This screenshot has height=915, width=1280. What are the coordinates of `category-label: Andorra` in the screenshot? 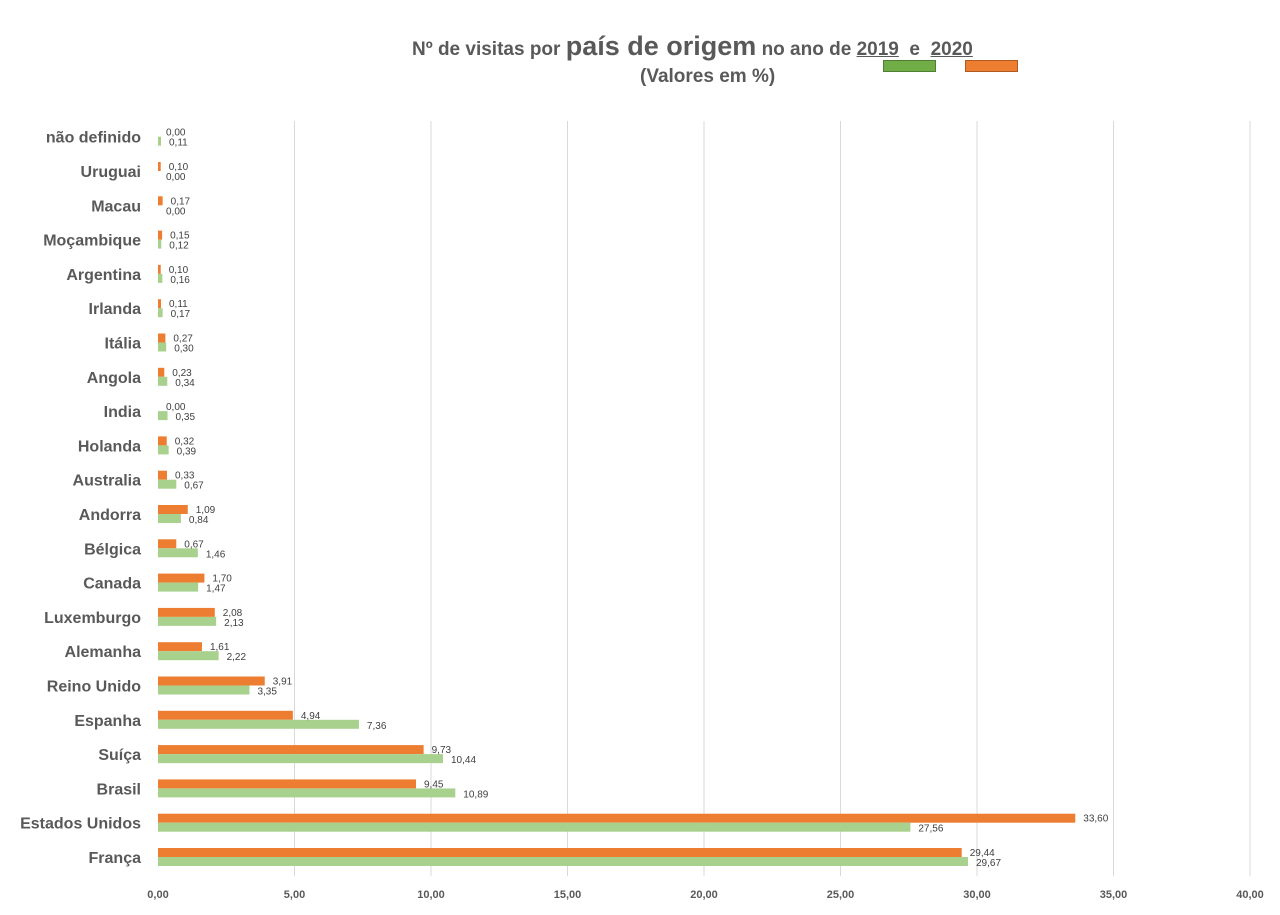 It's located at (110, 515).